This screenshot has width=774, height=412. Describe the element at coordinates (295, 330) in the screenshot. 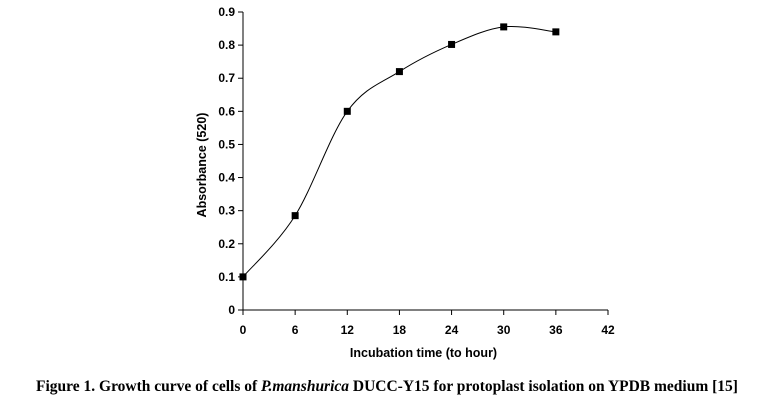

I see `x-tick-label: 6` at that location.